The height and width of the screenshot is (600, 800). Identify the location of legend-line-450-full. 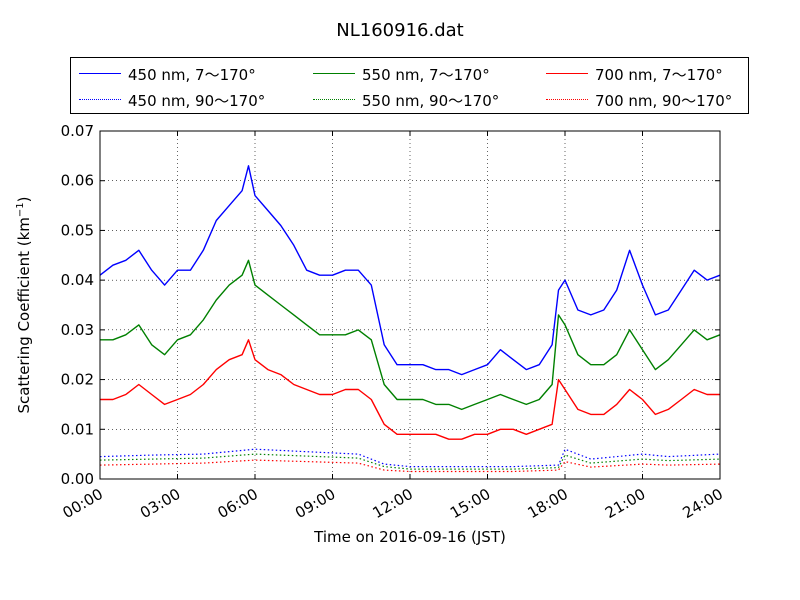
(100, 73).